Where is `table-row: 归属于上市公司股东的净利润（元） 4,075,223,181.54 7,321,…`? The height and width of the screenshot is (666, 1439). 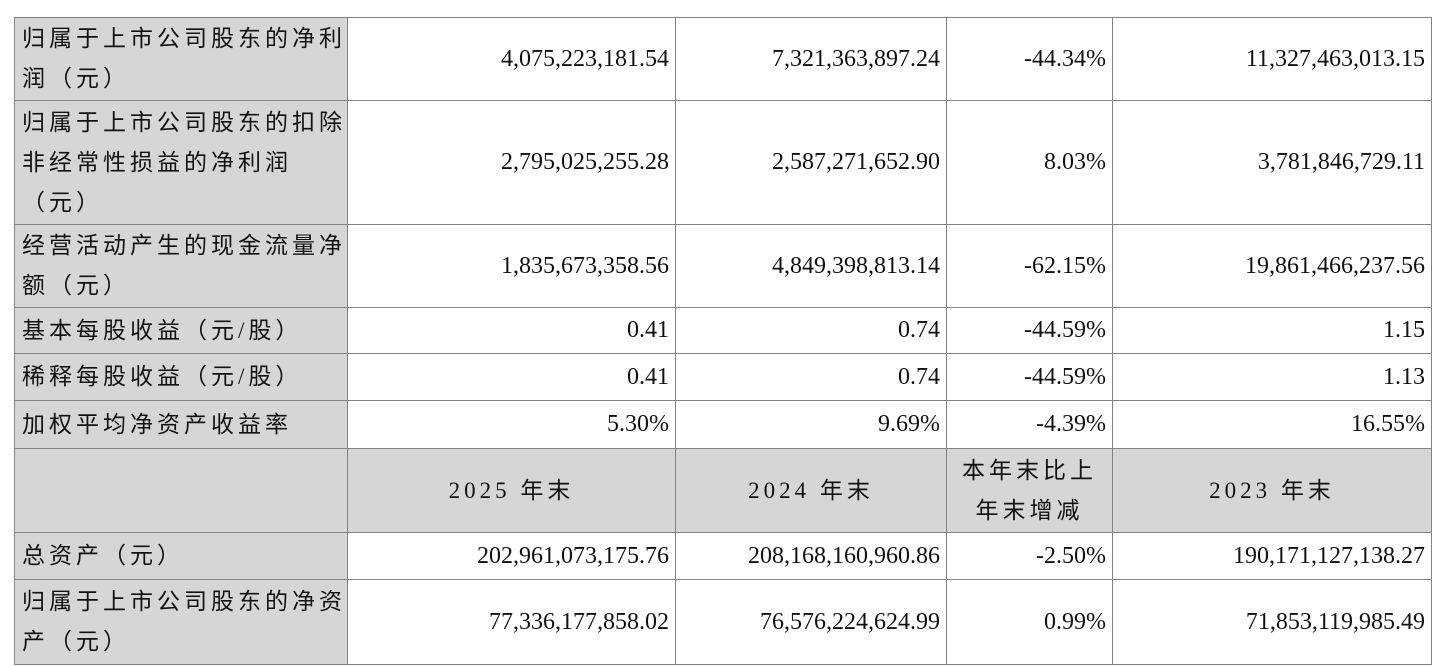
table-row: 归属于上市公司股东的净利润（元） 4,075,223,181.54 7,321,… is located at coordinates (723, 59).